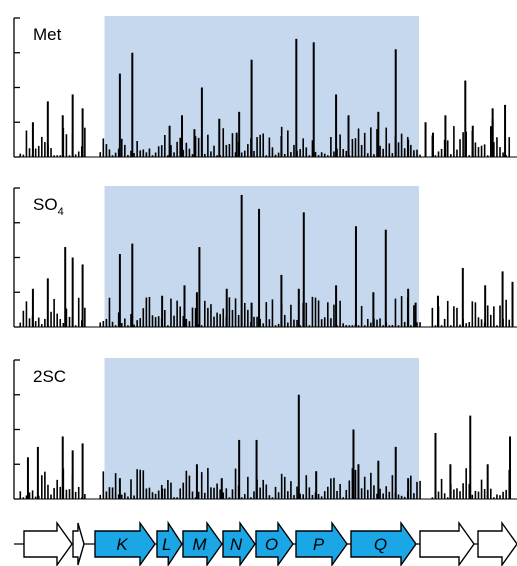  What do you see at coordinates (319, 544) in the screenshot?
I see `gene-label: P` at bounding box center [319, 544].